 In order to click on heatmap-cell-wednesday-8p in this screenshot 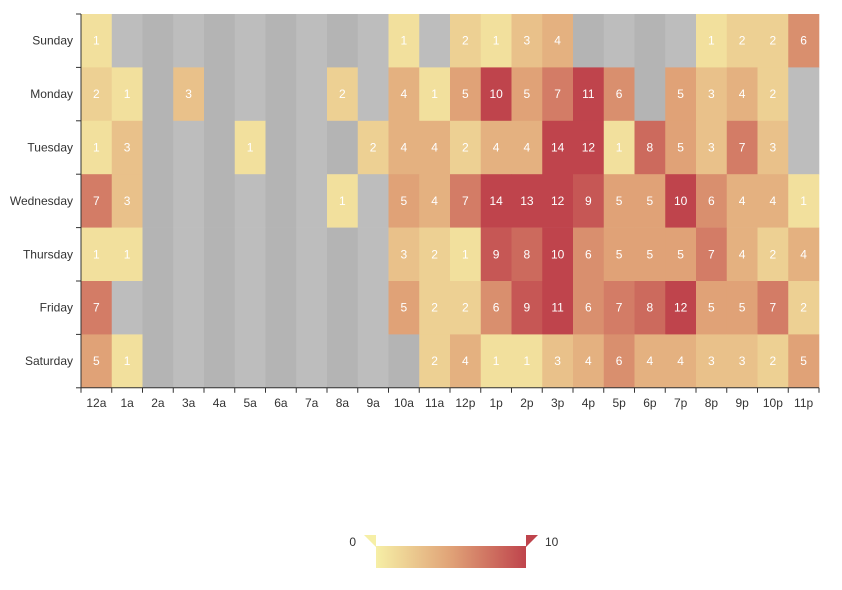, I will do `click(712, 201)`.